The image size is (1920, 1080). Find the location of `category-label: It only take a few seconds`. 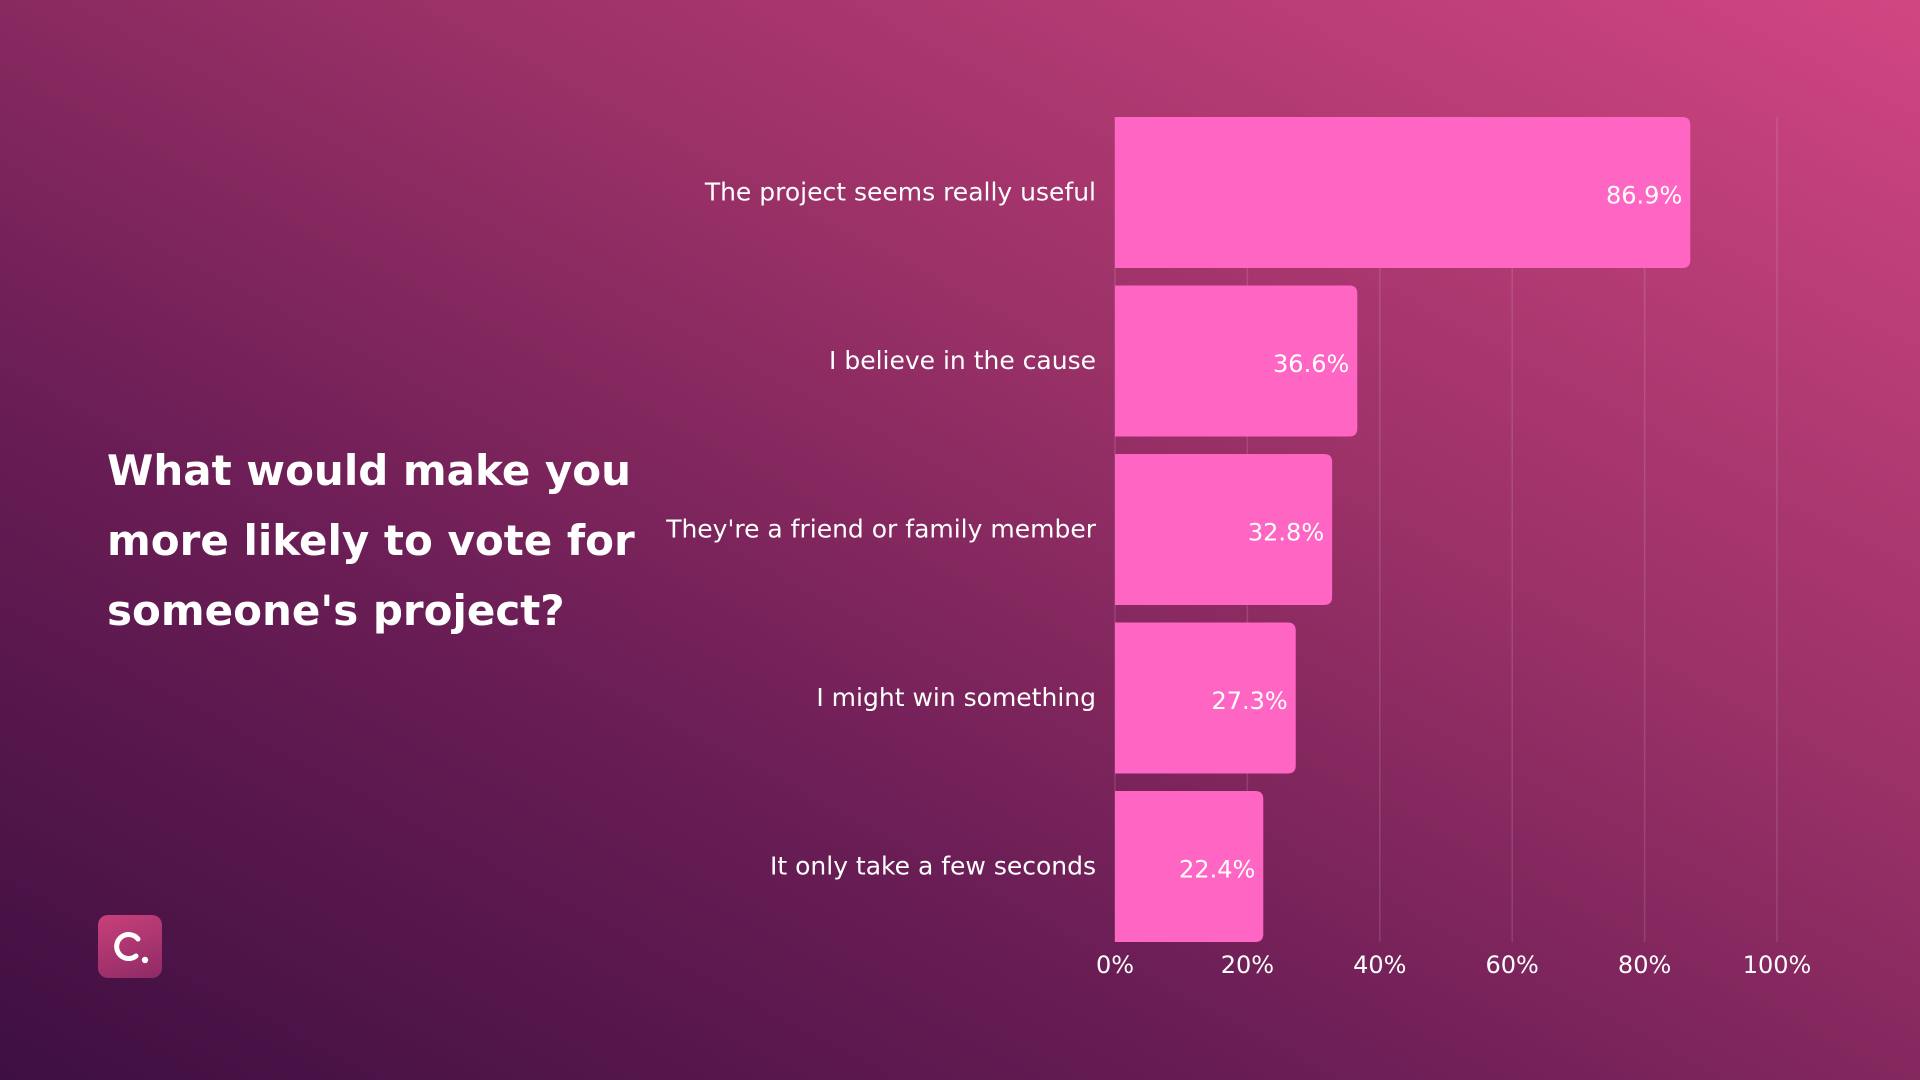

category-label: It only take a few seconds is located at coordinates (933, 866).